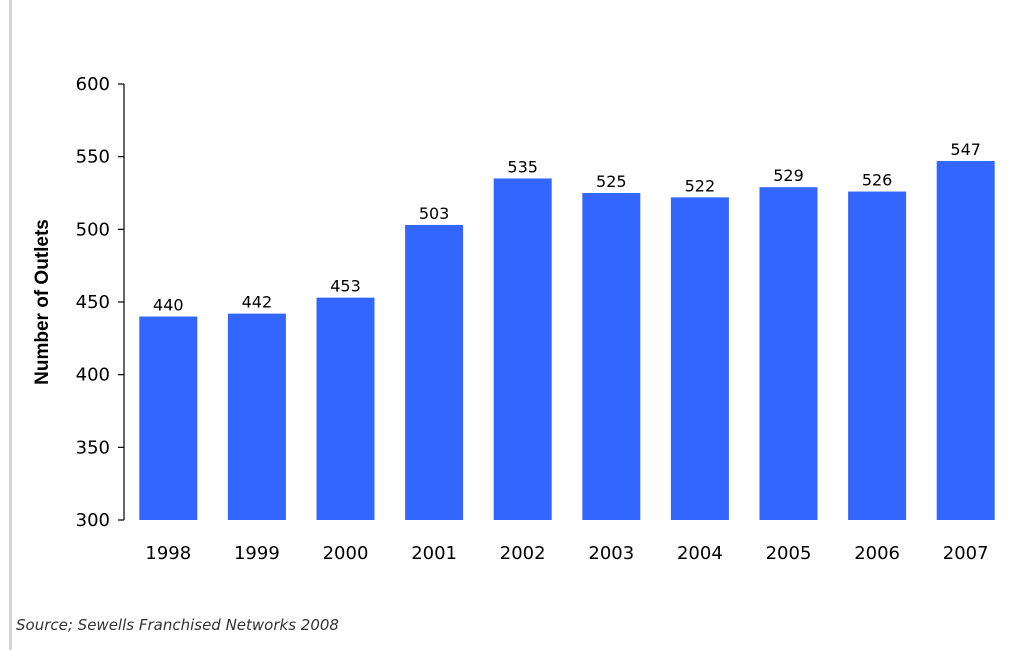 This screenshot has height=650, width=1035. Describe the element at coordinates (789, 553) in the screenshot. I see `x-tick-label-2005: 2005` at that location.